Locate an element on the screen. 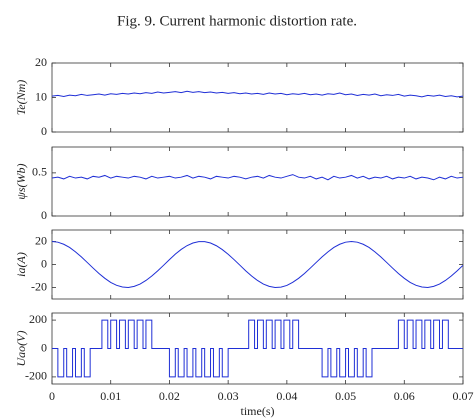 The width and height of the screenshot is (474, 420). x-tick-label: 0.02 is located at coordinates (169, 396).